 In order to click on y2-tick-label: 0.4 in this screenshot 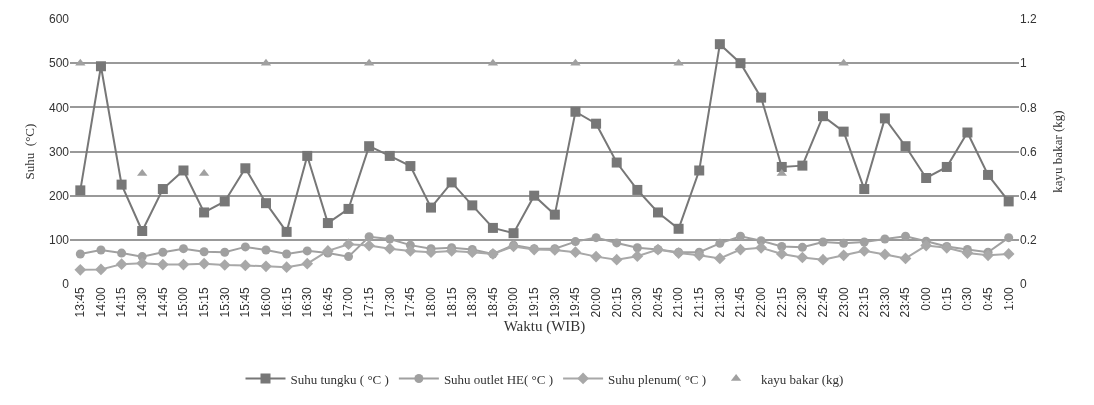, I will do `click(1029, 195)`.